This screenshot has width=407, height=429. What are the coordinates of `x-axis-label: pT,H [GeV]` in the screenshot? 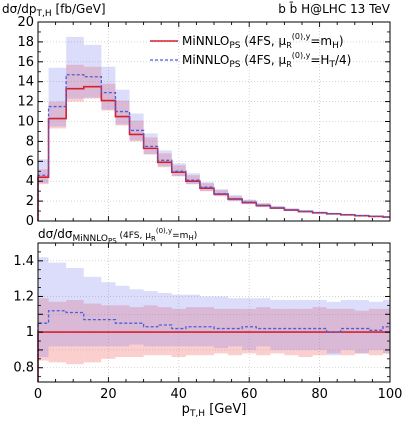 It's located at (214, 410).